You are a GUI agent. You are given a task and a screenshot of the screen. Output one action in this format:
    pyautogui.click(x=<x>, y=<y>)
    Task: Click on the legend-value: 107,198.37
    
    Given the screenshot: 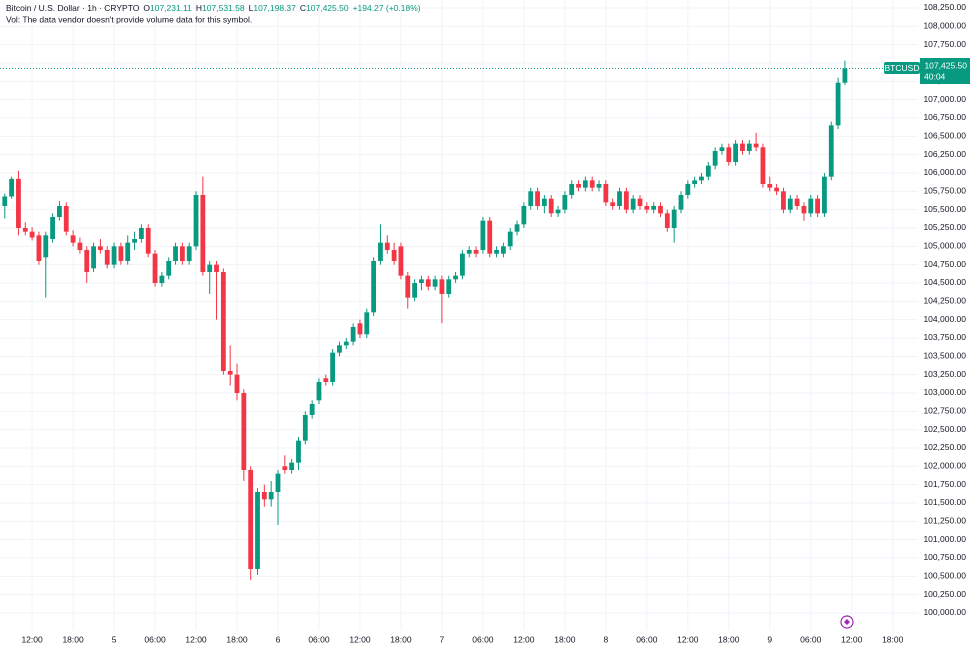 What is the action you would take?
    pyautogui.click(x=274, y=8)
    